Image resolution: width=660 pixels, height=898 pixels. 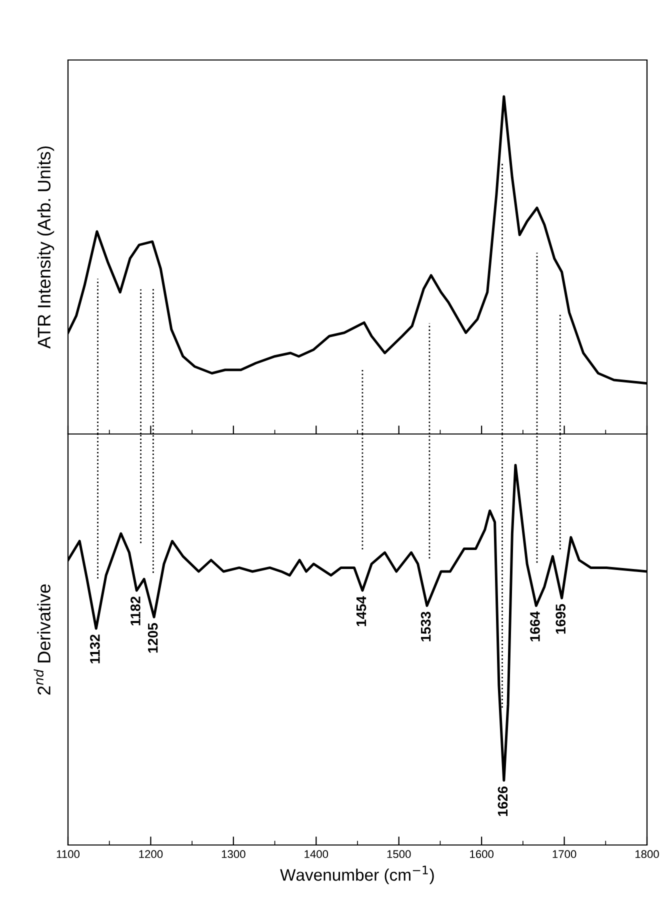 What do you see at coordinates (45, 247) in the screenshot?
I see `y-axis-title: ATR Intensity (Arb. Units)` at bounding box center [45, 247].